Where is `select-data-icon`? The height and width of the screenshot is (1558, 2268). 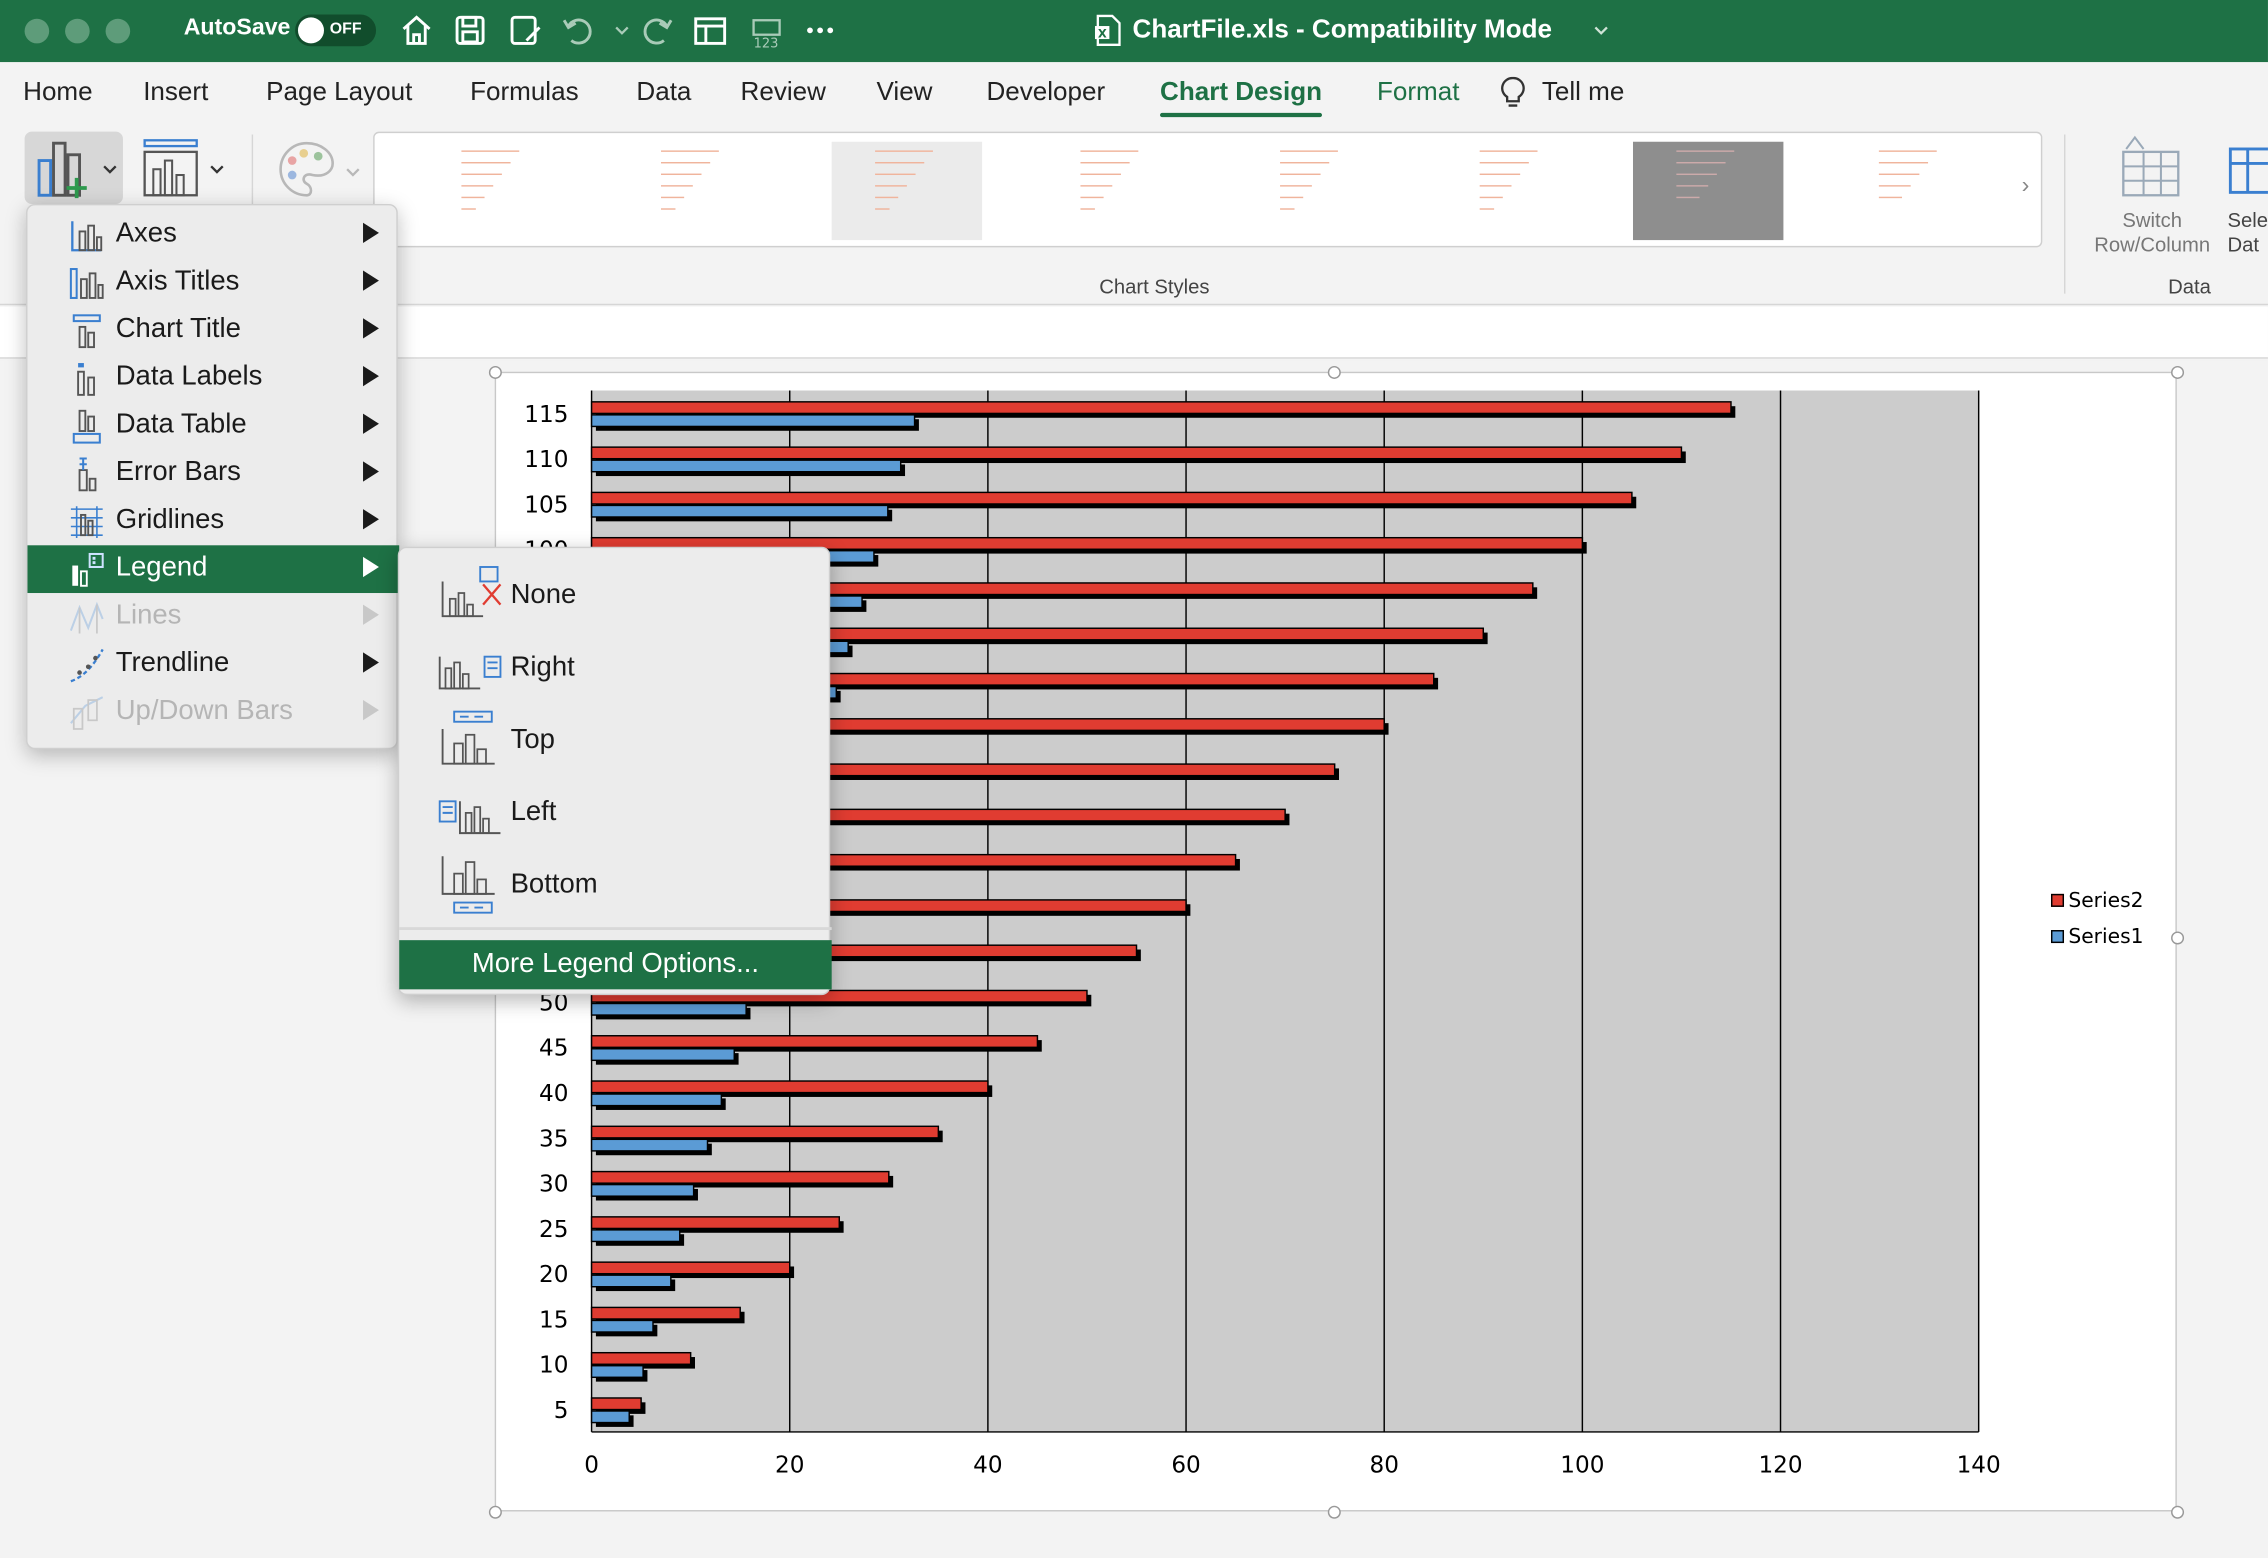
select-data-icon is located at coordinates (2247, 172).